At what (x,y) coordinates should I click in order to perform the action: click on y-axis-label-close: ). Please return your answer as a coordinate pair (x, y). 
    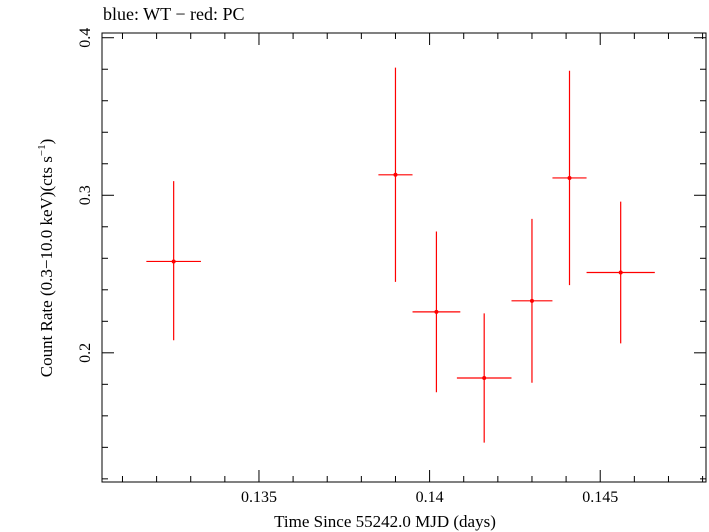
    Looking at the image, I should click on (46, 142).